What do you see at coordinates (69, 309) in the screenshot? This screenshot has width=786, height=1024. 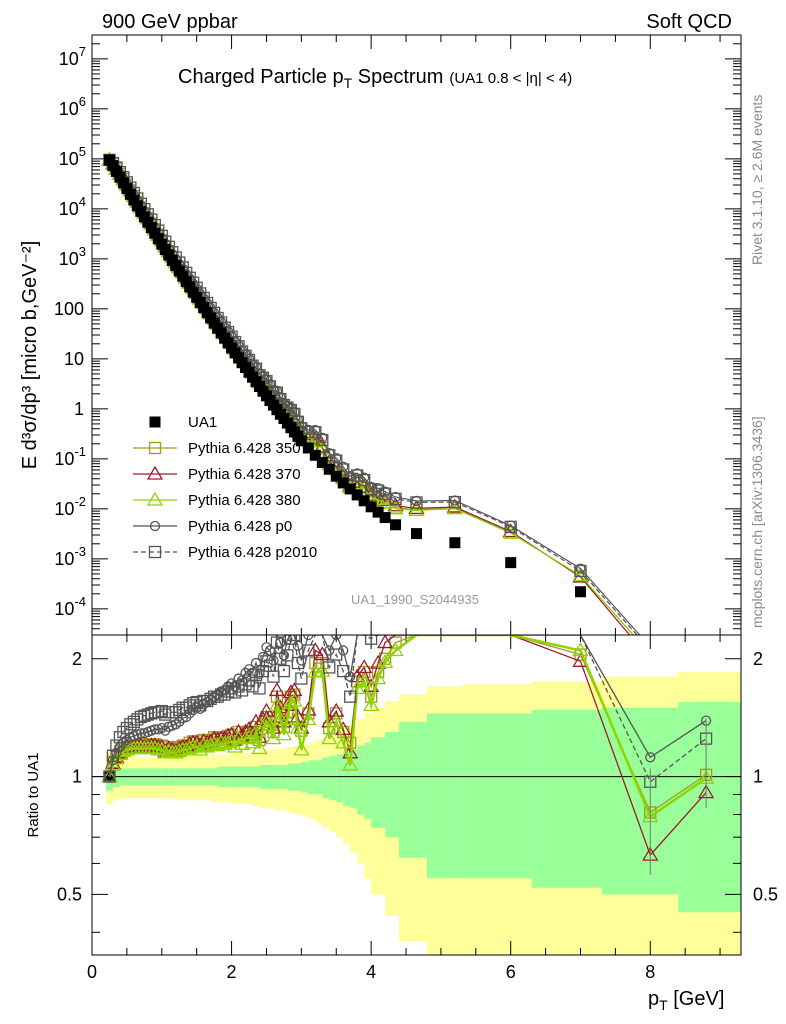 I see `y-tick-label: 100` at bounding box center [69, 309].